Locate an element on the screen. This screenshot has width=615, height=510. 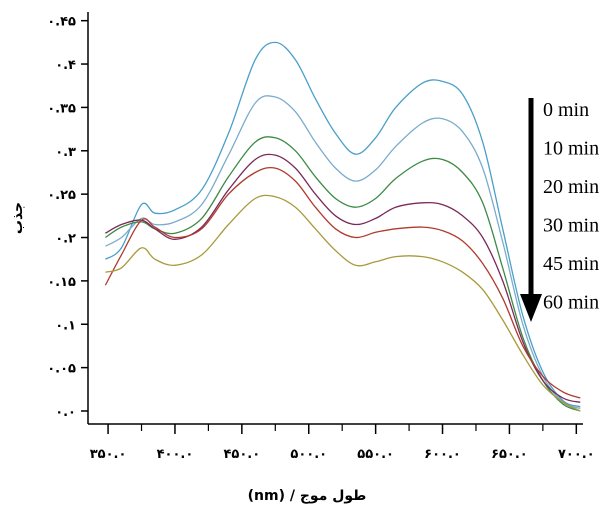
y-tick-label: ۰.۱۵ is located at coordinates (61, 282).